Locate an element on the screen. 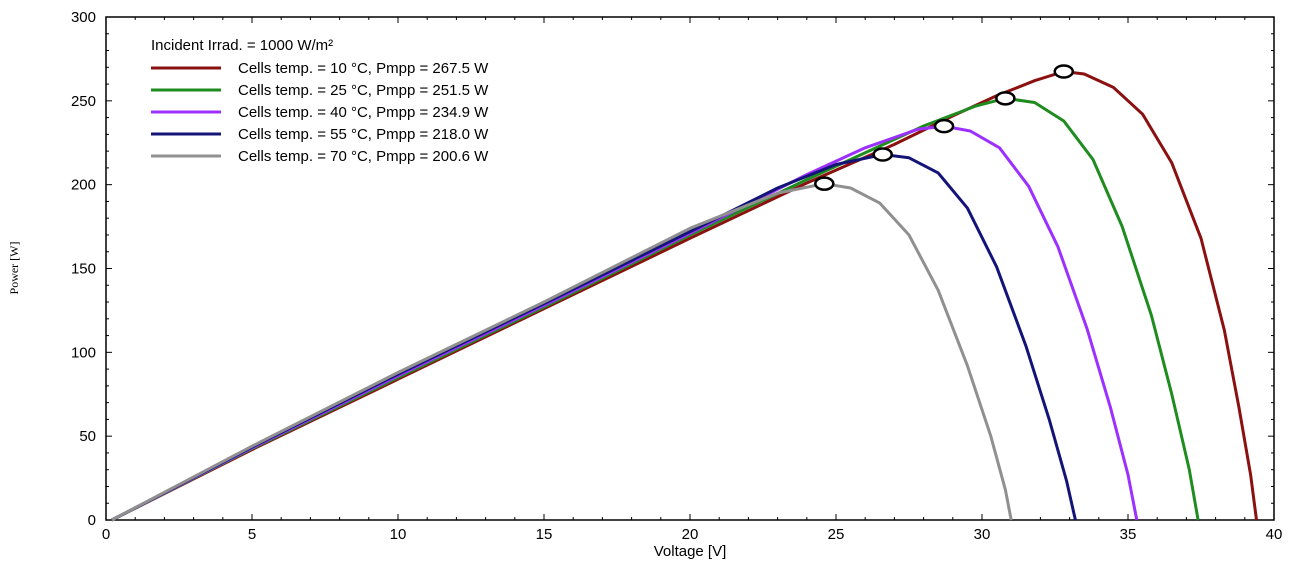  y-tick-label: 50 is located at coordinates (87, 436).